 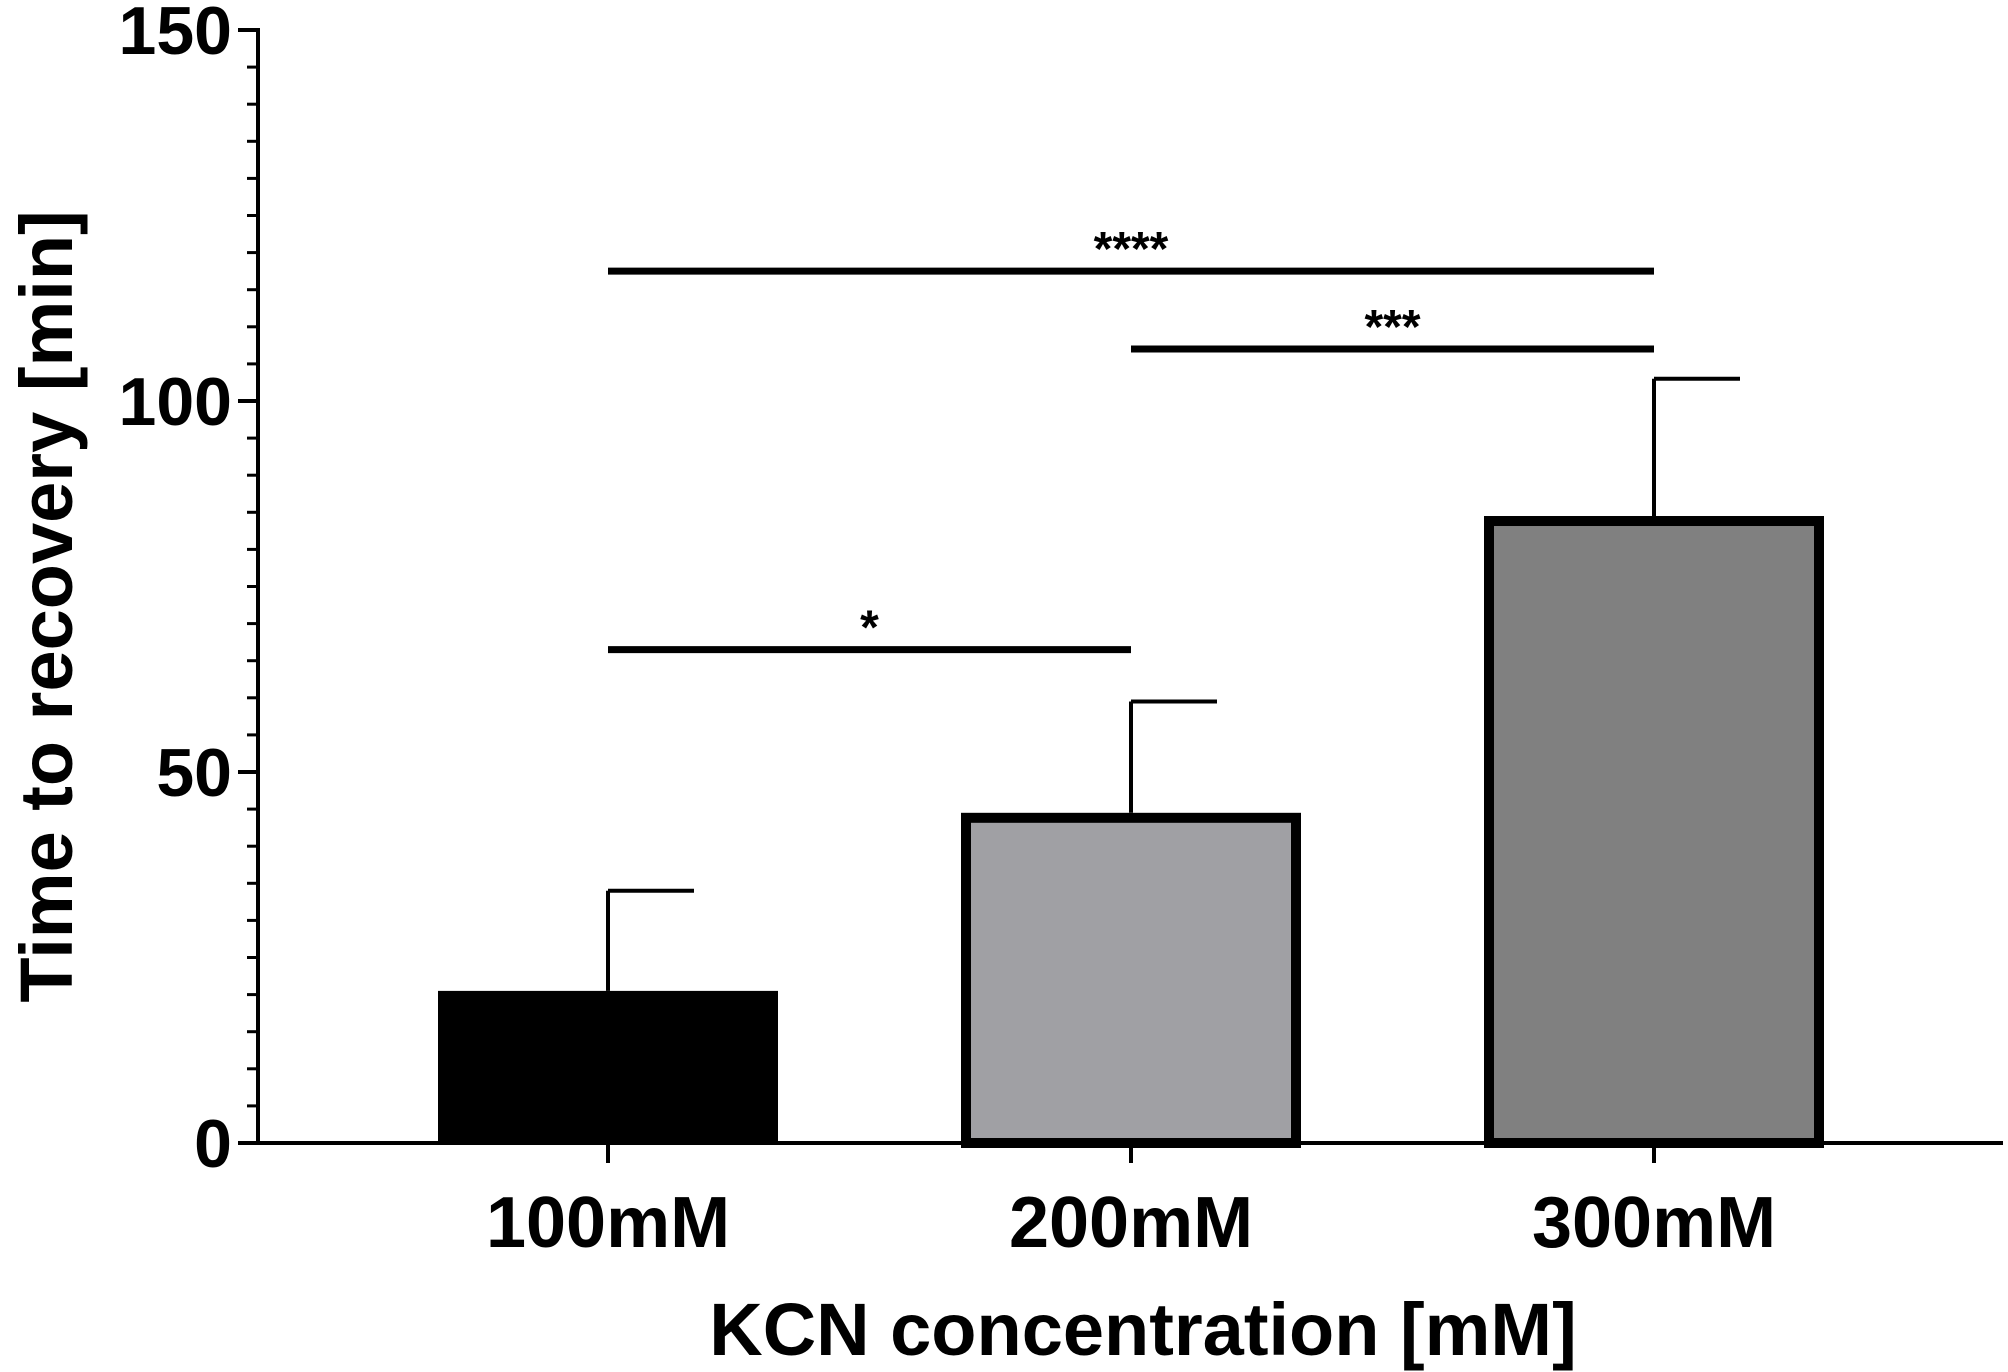 I want to click on x-tick-label-100mM: 100mM, so click(x=608, y=1223).